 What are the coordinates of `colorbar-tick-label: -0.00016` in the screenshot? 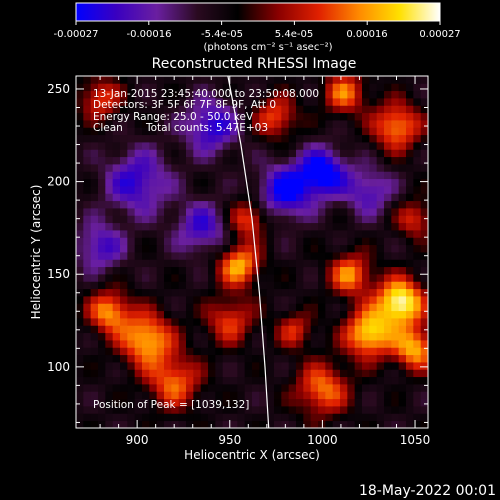 It's located at (149, 34).